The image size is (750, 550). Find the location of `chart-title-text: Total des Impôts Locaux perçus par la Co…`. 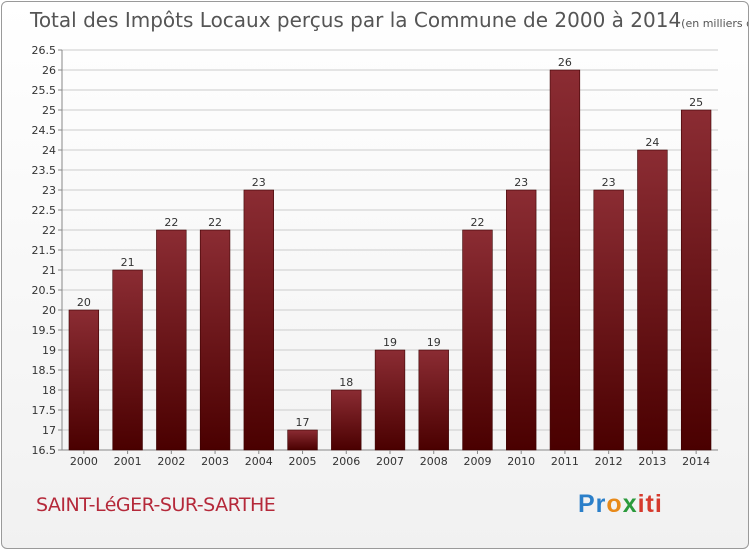

chart-title-text: Total des Impôts Locaux perçus par la Co… is located at coordinates (356, 20).